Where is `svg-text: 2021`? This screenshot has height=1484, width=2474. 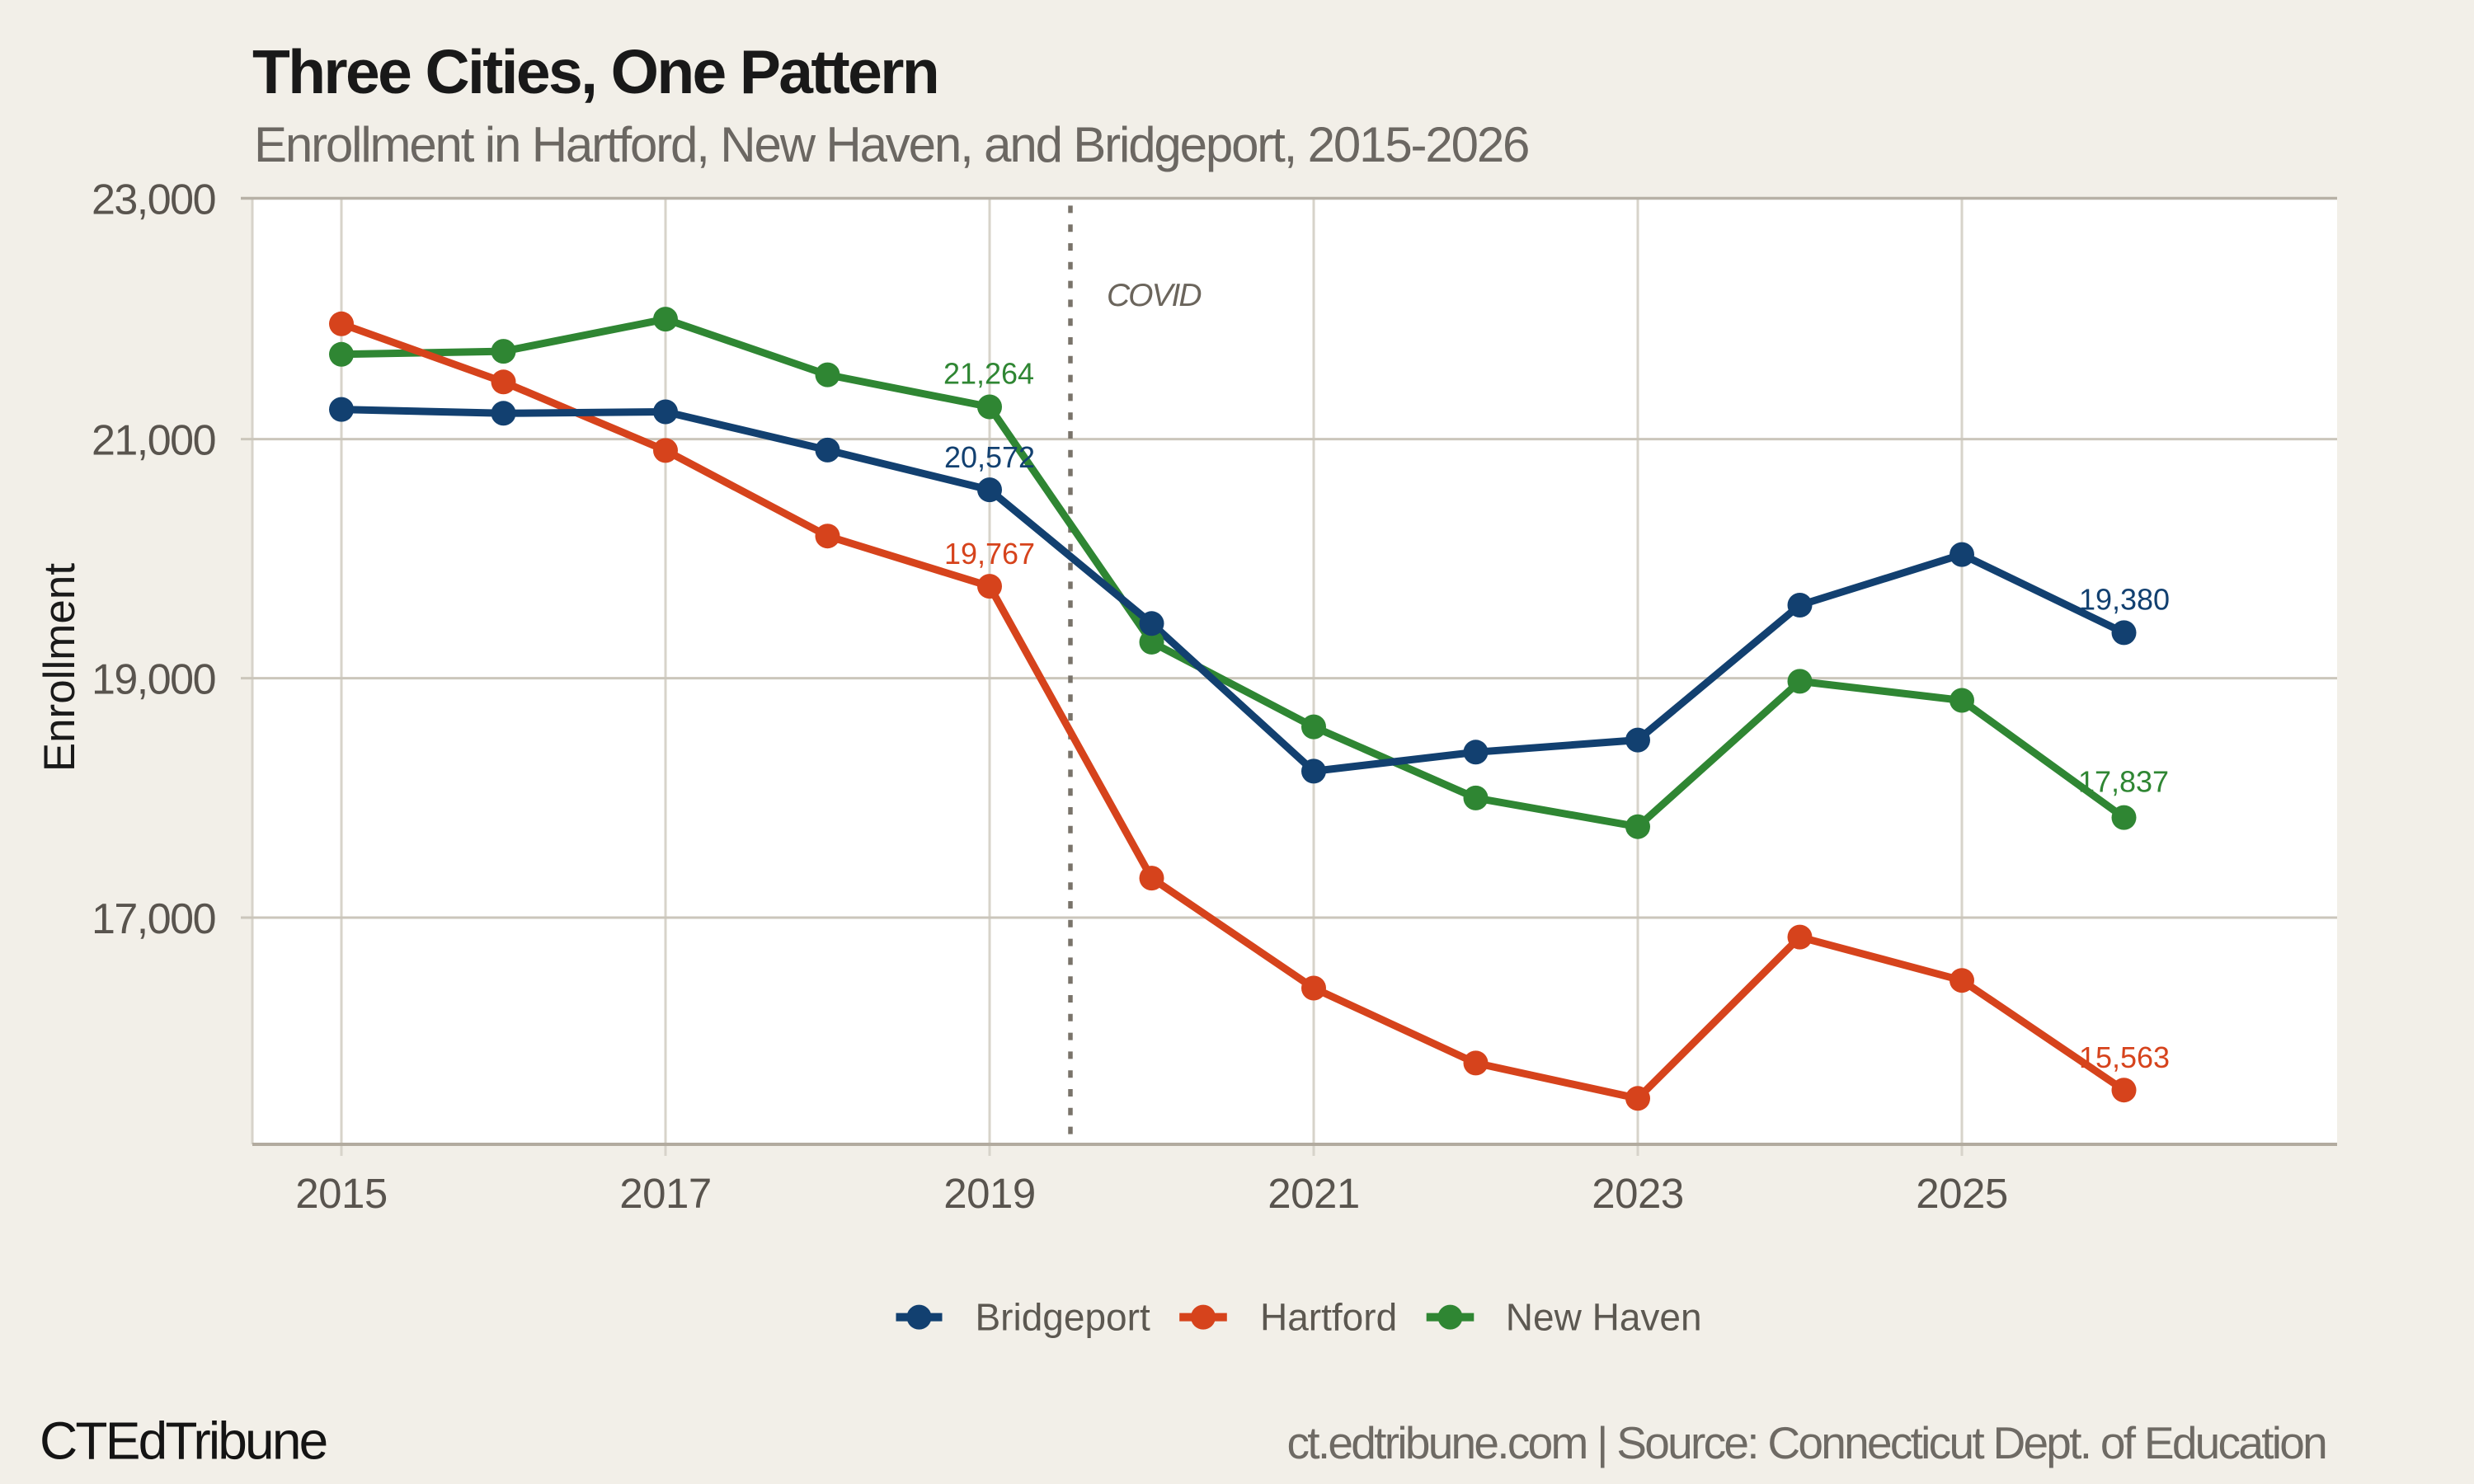 svg-text: 2021 is located at coordinates (1313, 1193).